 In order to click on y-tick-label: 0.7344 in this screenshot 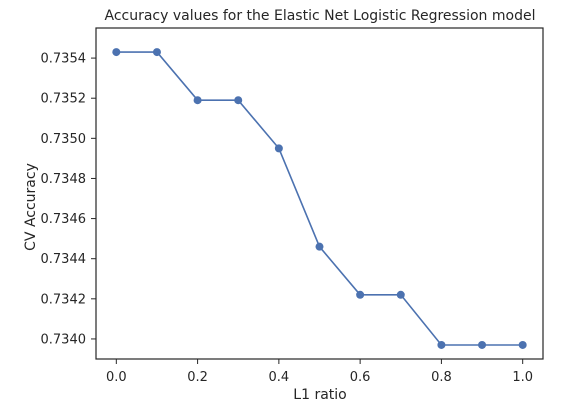, I will do `click(64, 259)`.